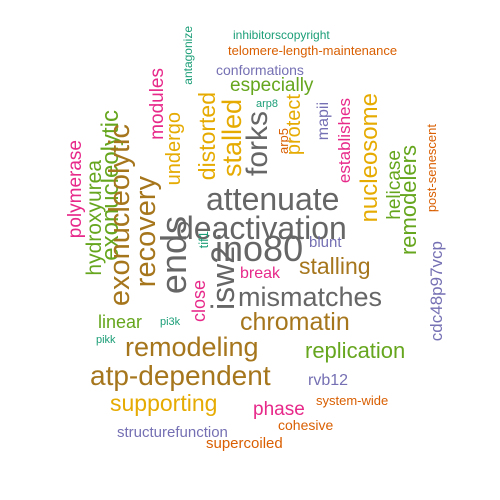 This screenshot has height=500, width=500. What do you see at coordinates (323, 121) in the screenshot?
I see `word-mapii: mapii` at bounding box center [323, 121].